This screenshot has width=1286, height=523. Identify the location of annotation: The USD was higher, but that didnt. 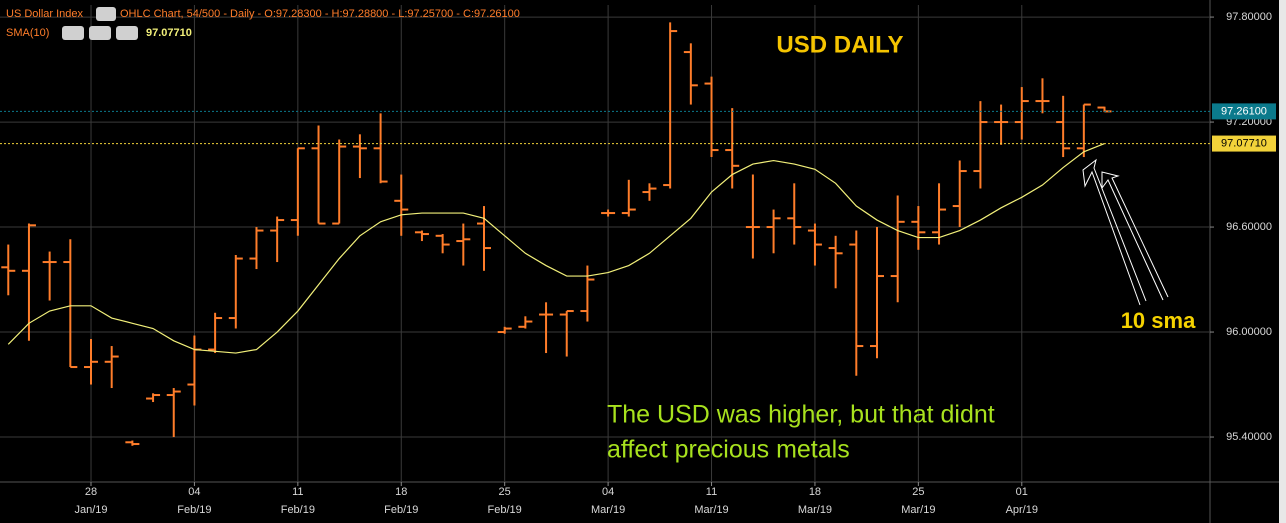
(801, 415).